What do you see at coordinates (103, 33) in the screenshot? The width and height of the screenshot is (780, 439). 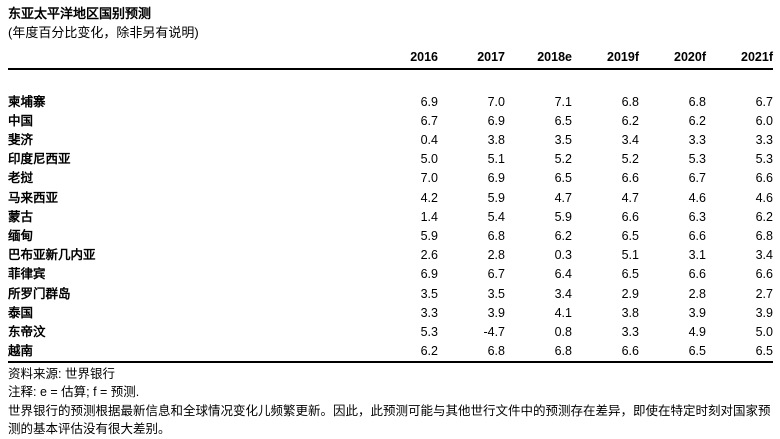 I see `page-subtitle: (年度百分比变化，除非另有说明)` at bounding box center [103, 33].